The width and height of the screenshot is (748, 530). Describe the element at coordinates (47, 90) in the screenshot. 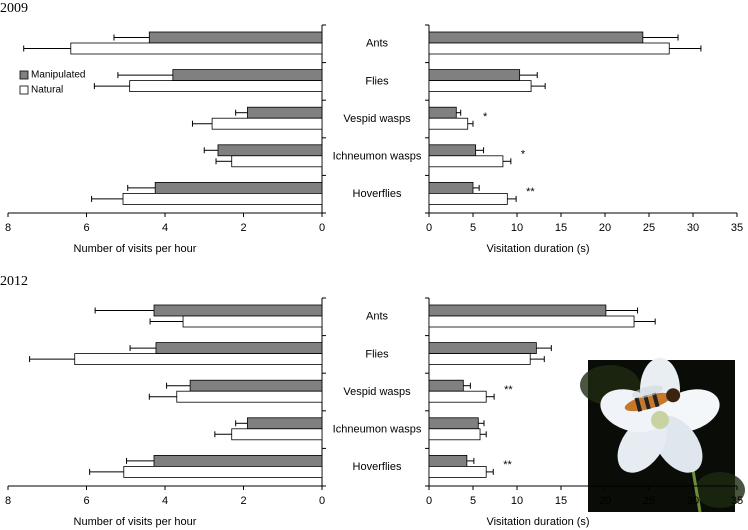

I see `legend-label: Natural` at that location.